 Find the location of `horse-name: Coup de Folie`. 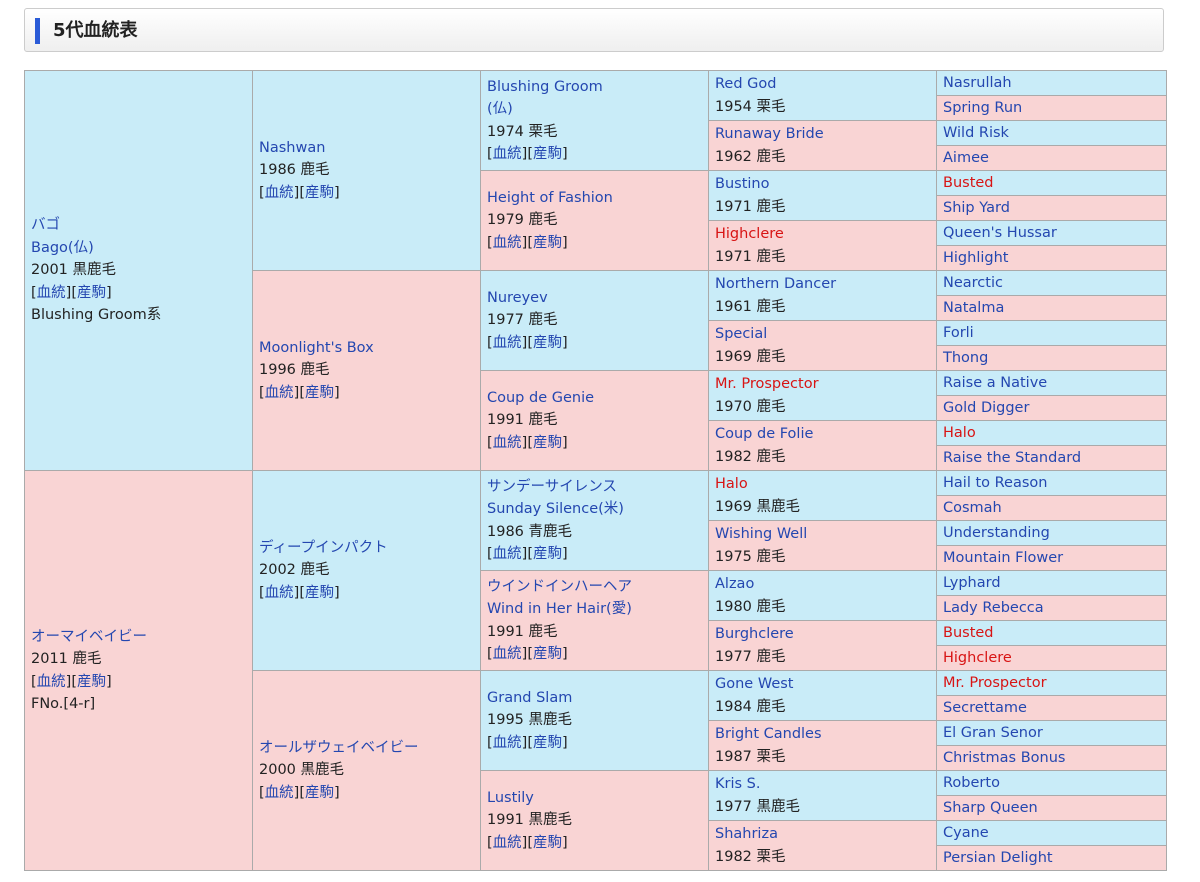

horse-name: Coup de Folie is located at coordinates (764, 434).